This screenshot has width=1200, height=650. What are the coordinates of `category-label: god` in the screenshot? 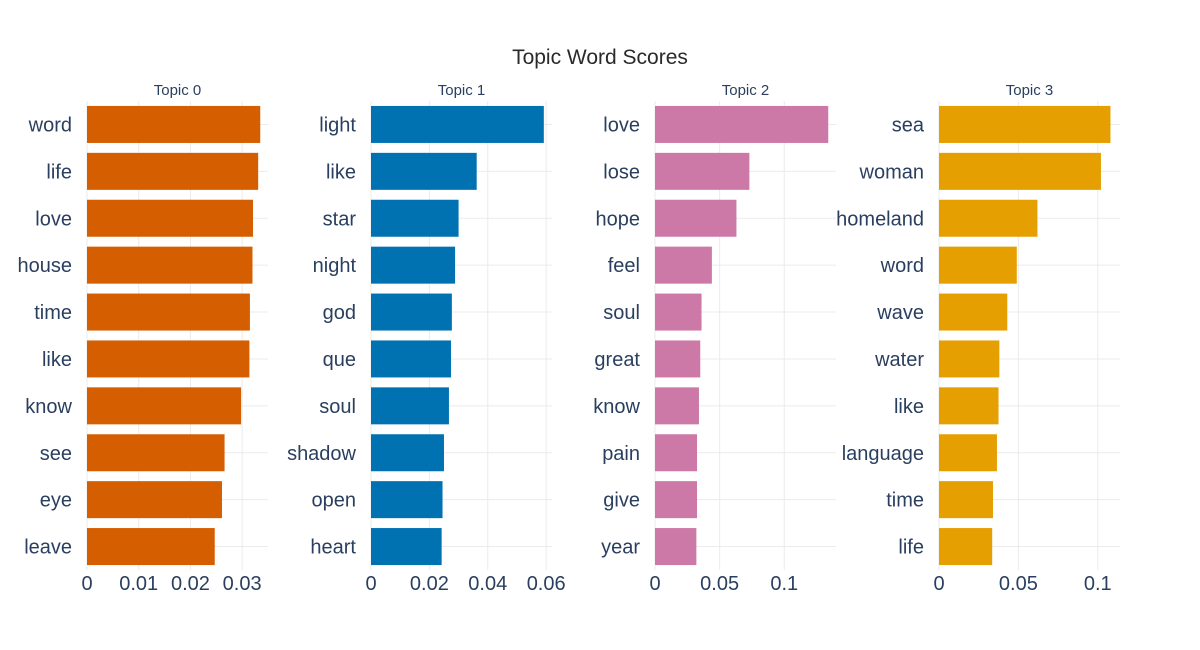 It's located at (339, 313).